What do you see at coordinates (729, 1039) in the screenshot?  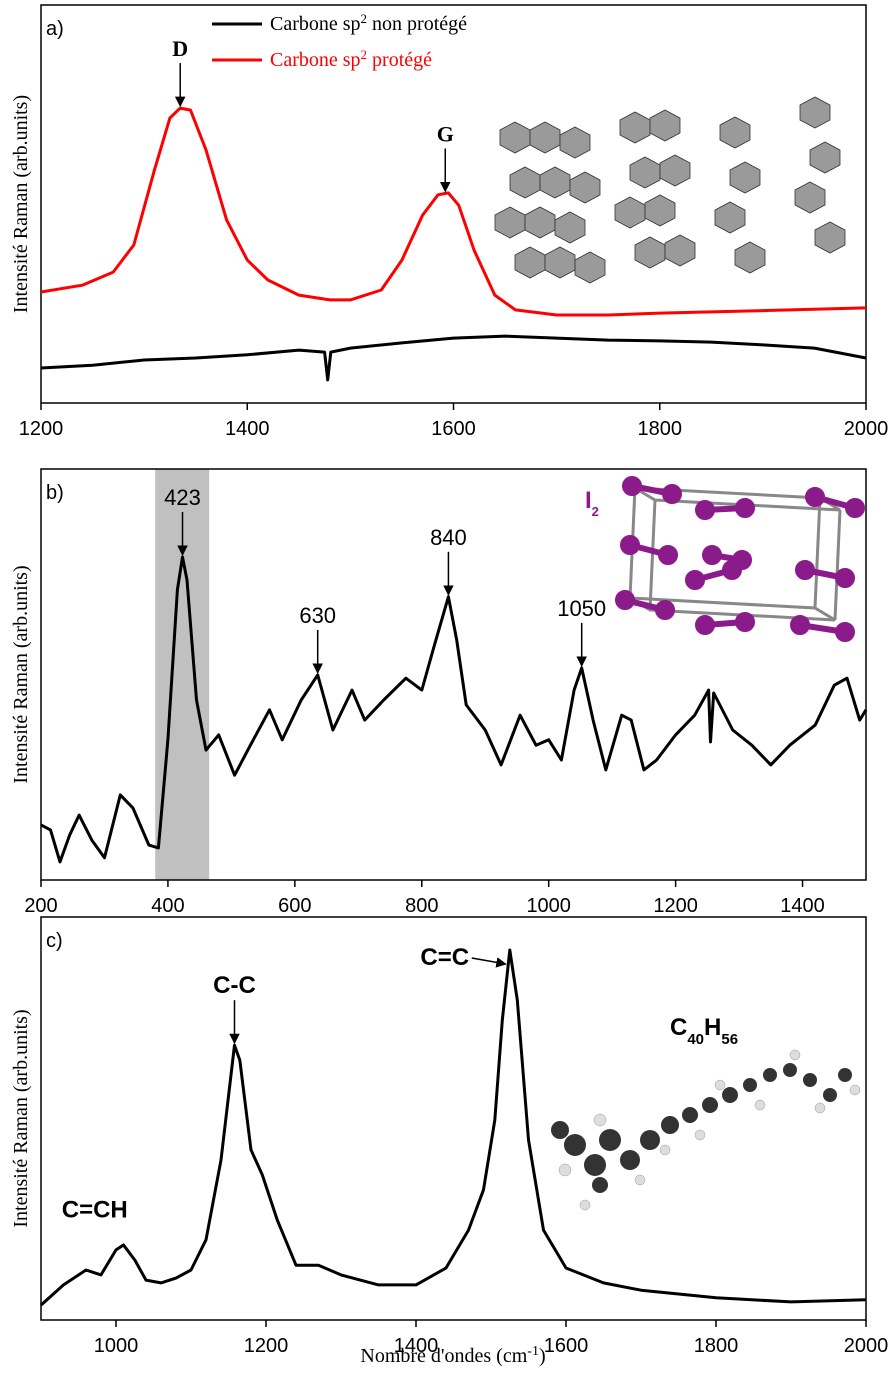 I see `formula-part: 56` at bounding box center [729, 1039].